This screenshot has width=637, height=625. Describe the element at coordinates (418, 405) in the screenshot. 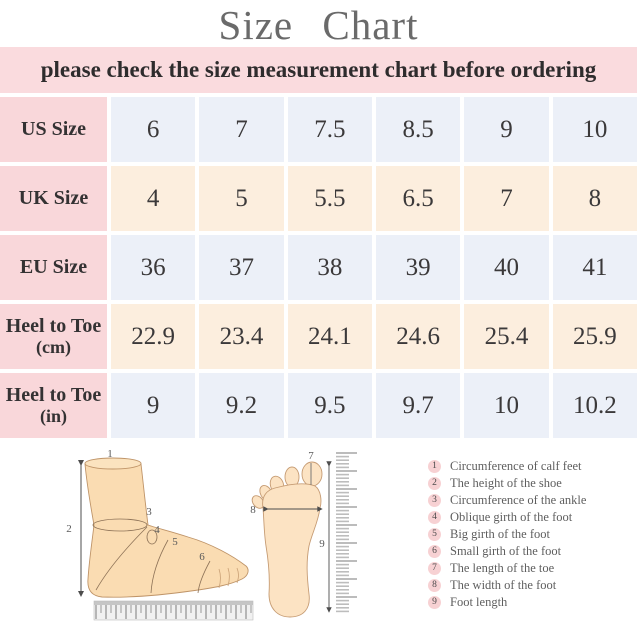

I see `size-value-cell: 9.7` at that location.